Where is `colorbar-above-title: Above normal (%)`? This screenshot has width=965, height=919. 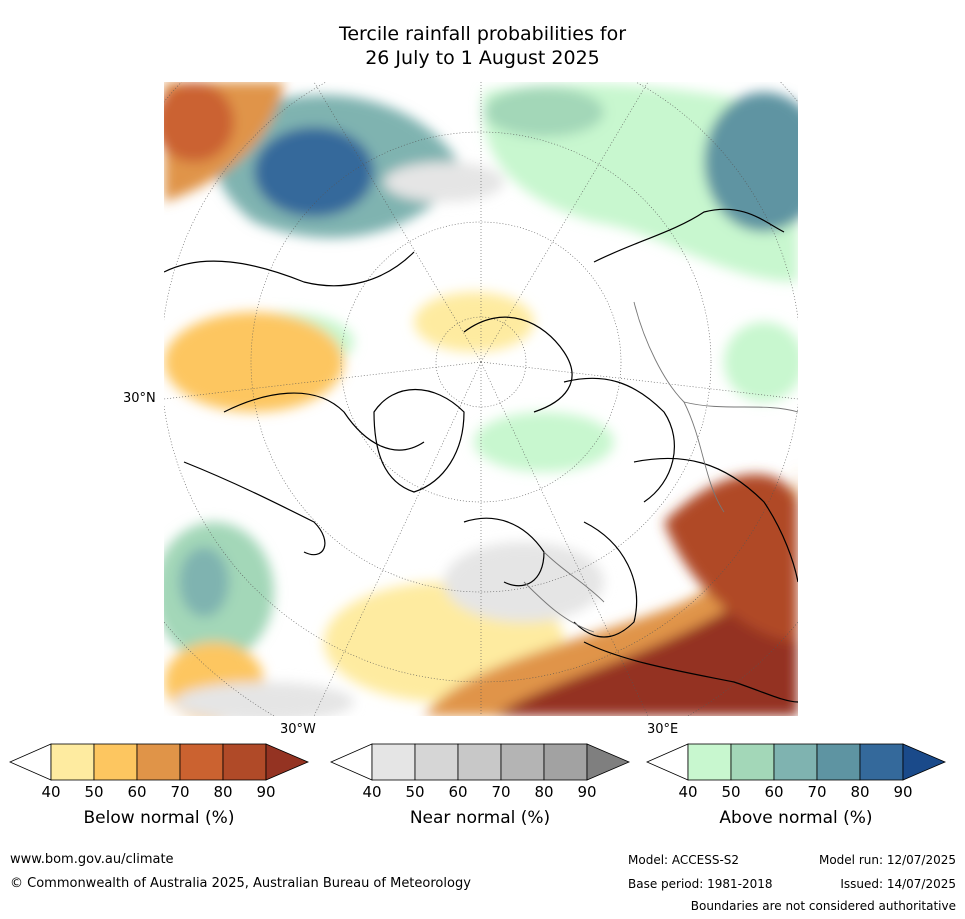 colorbar-above-title: Above normal (%) is located at coordinates (796, 818).